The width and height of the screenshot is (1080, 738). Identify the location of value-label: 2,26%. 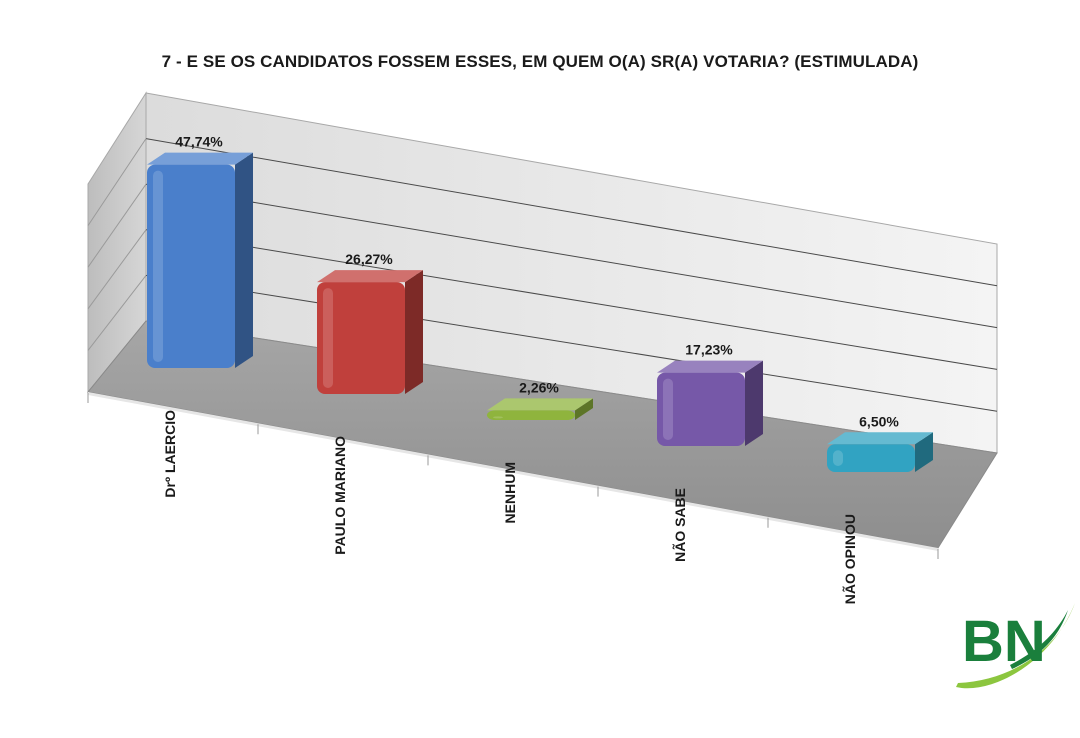
(539, 387).